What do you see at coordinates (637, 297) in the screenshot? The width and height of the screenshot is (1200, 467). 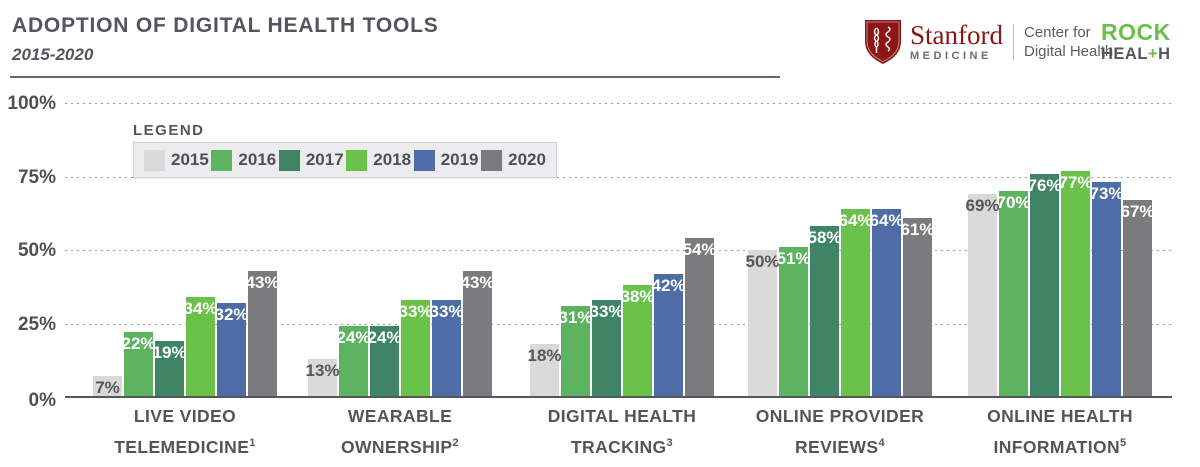 I see `bar-value-label: 38%` at bounding box center [637, 297].